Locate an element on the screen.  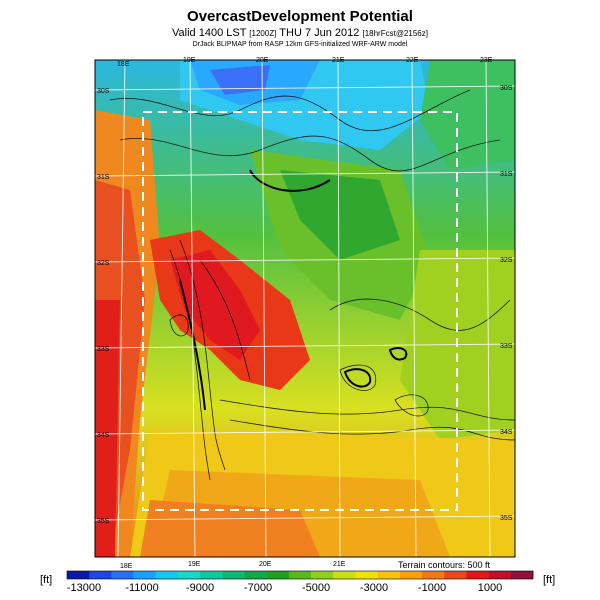
unit-label-right: [ft] is located at coordinates (549, 580).